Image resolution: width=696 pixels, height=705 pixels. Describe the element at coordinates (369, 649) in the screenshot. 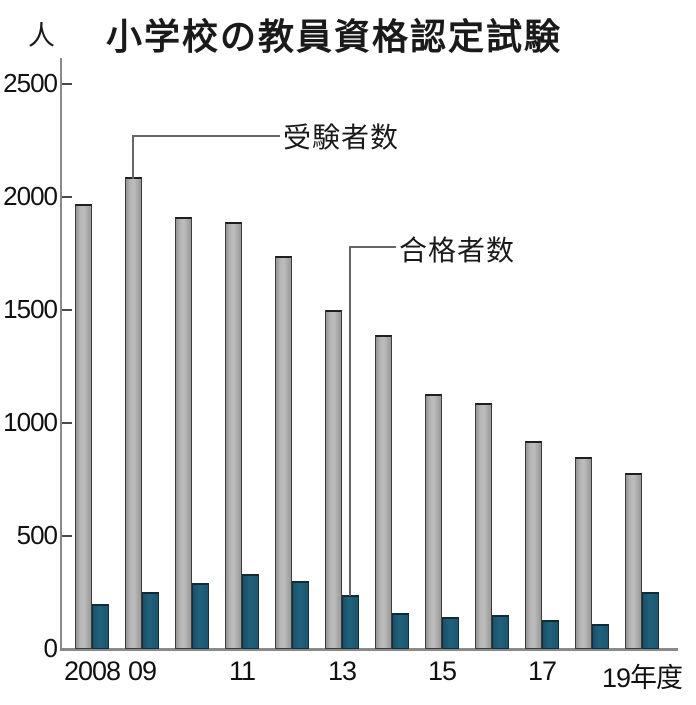

I see `x-axis` at that location.